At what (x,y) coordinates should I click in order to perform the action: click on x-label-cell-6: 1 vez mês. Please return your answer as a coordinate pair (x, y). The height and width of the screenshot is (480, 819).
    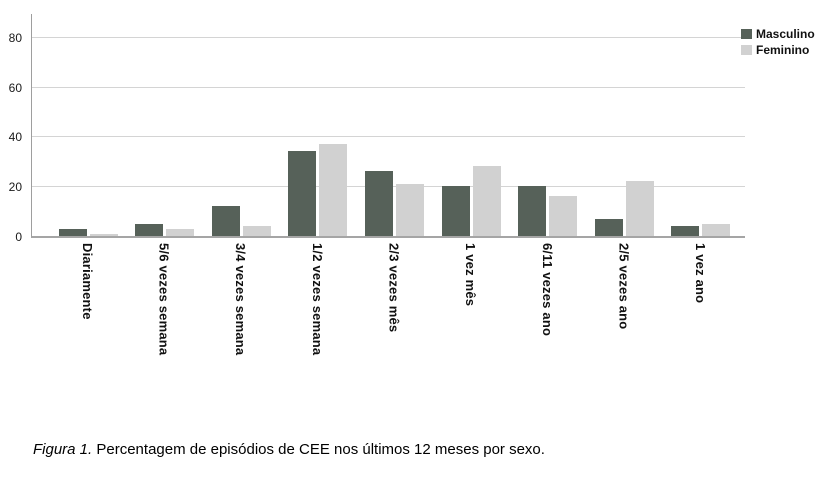
    Looking at the image, I should click on (470, 325).